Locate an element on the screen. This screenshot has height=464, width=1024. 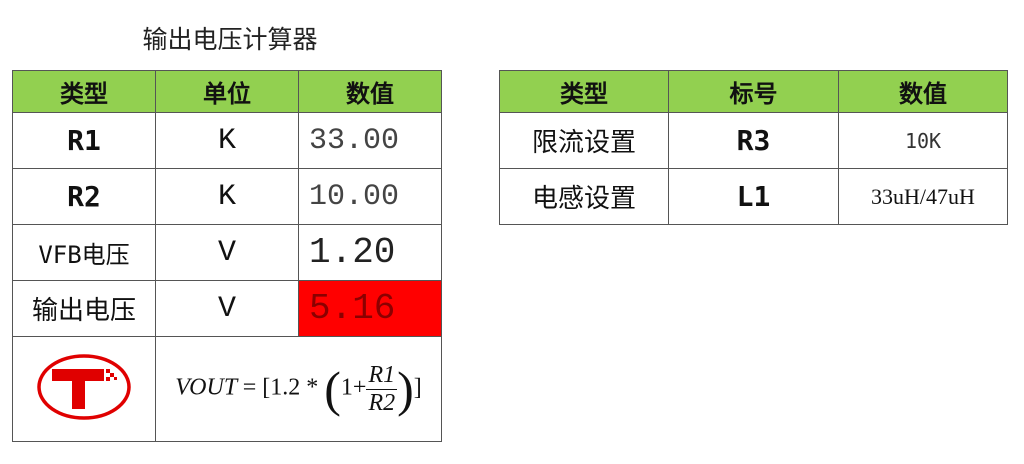
r1-value-input: 33.00 is located at coordinates (370, 140).